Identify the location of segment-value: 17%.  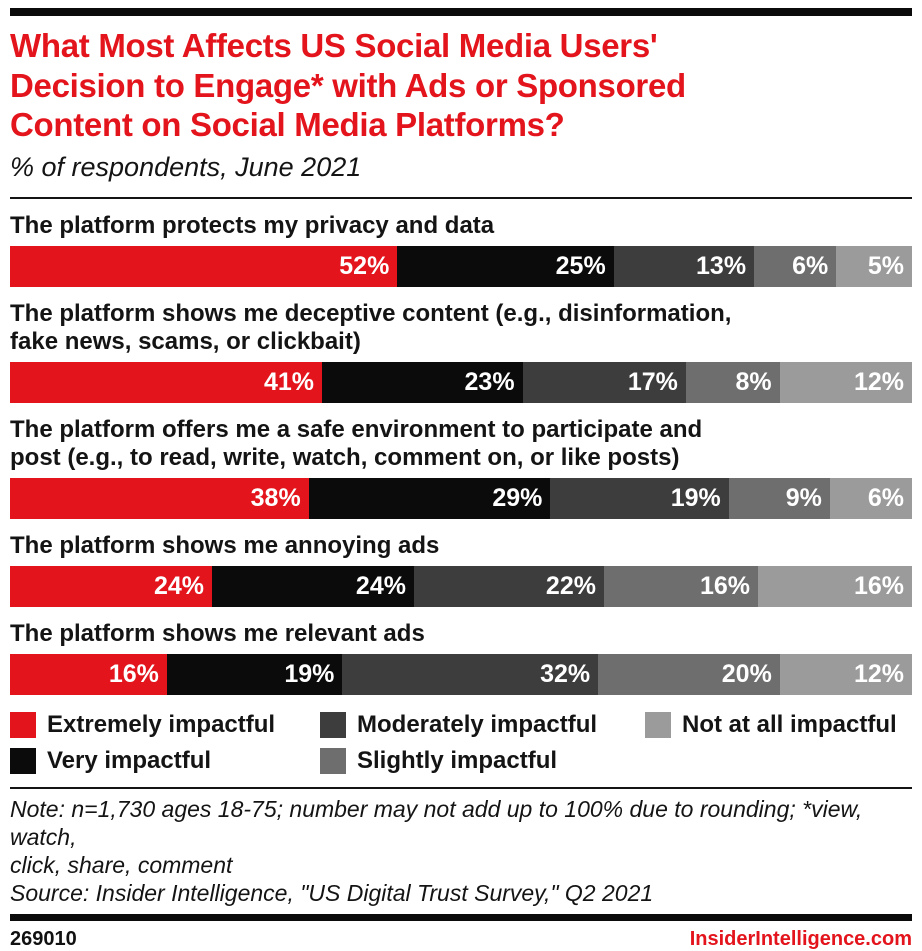
(652, 381).